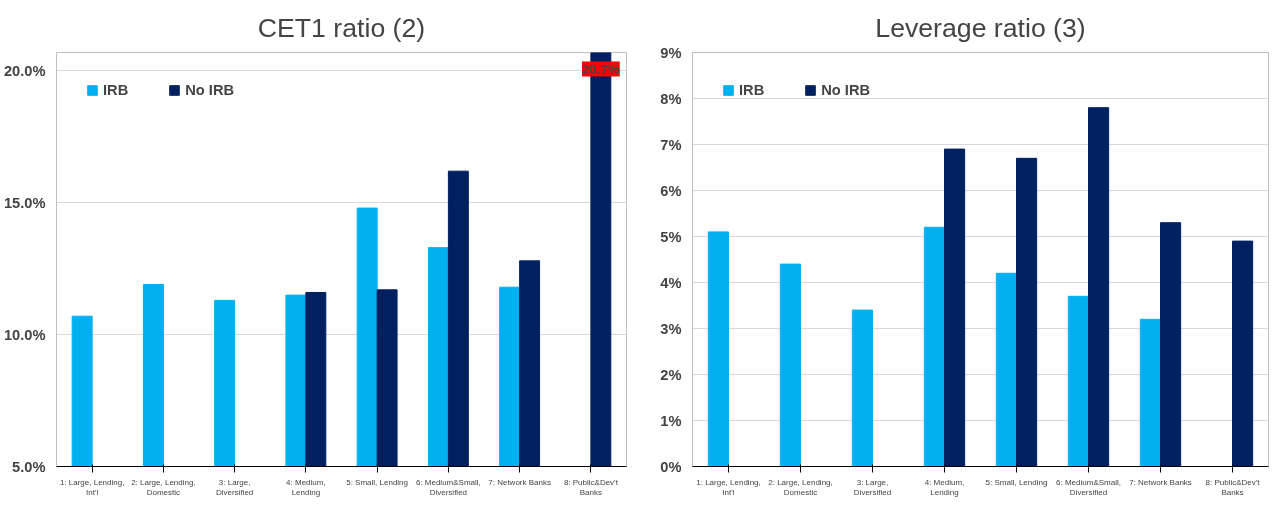 The height and width of the screenshot is (510, 1281). I want to click on y-tick-label: 3%, so click(671, 328).